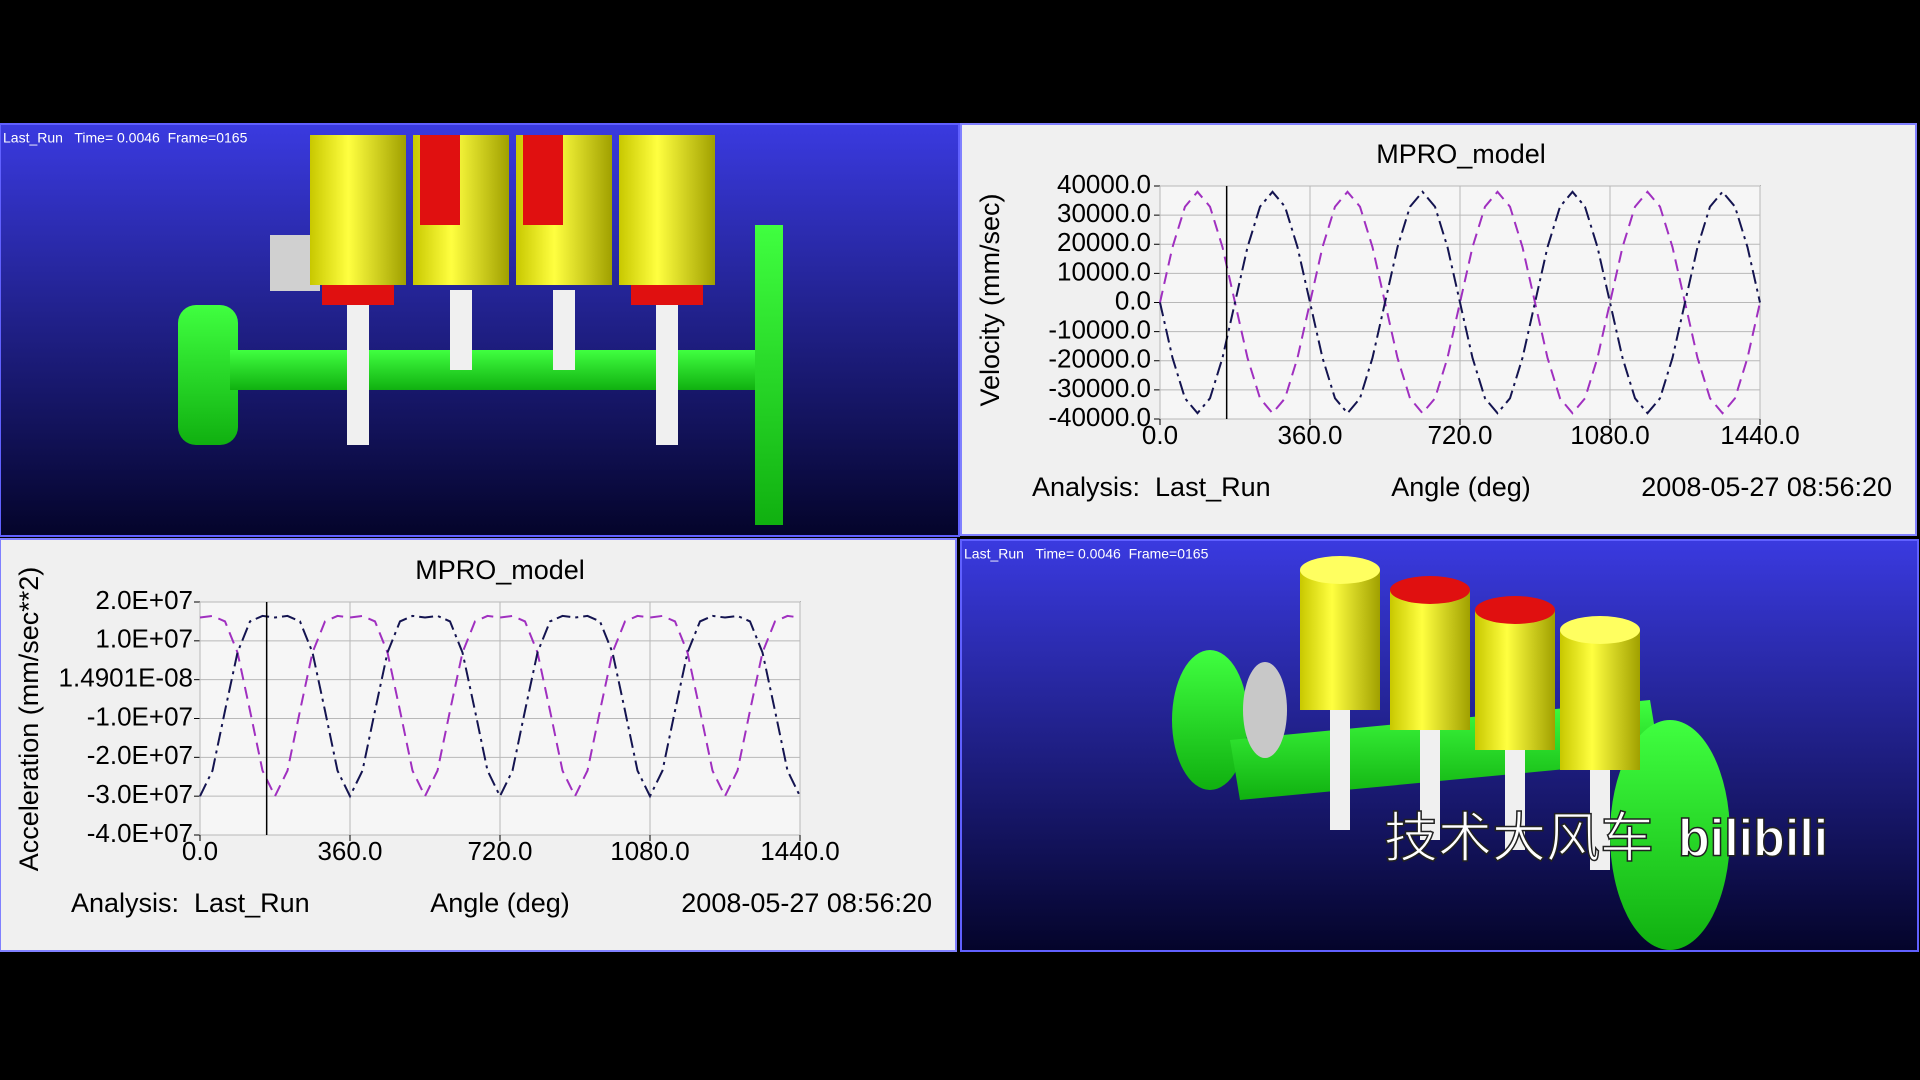  What do you see at coordinates (140, 794) in the screenshot?
I see `y-tick-label: -3.0E+07` at bounding box center [140, 794].